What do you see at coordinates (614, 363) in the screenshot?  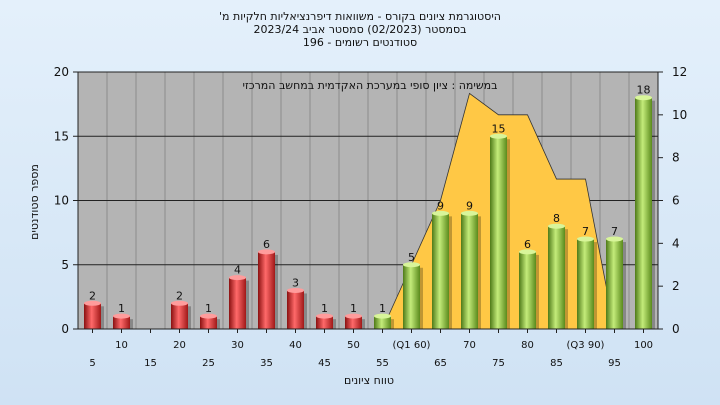 I see `x-tick-label: 95` at bounding box center [614, 363].